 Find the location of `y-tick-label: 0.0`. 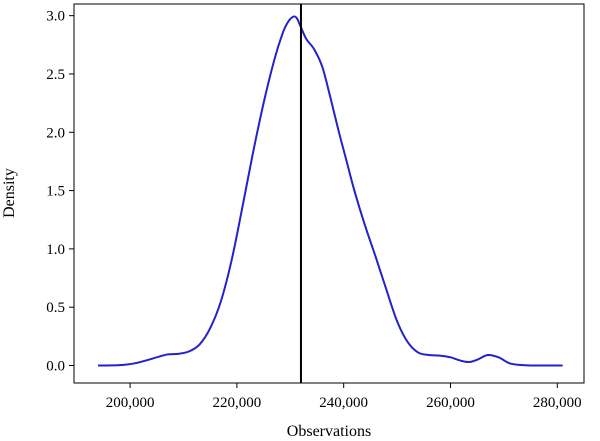

y-tick-label: 0.0 is located at coordinates (55, 367).